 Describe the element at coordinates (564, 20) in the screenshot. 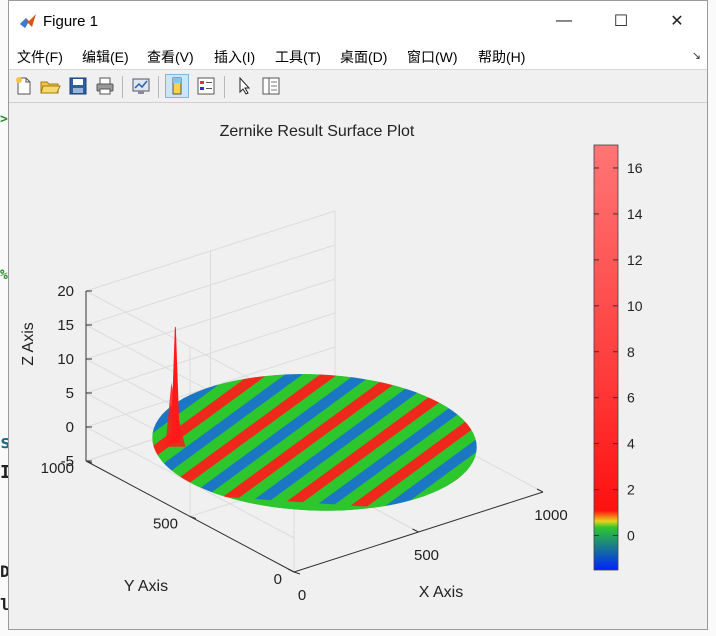

I see `minimize-button: —` at that location.